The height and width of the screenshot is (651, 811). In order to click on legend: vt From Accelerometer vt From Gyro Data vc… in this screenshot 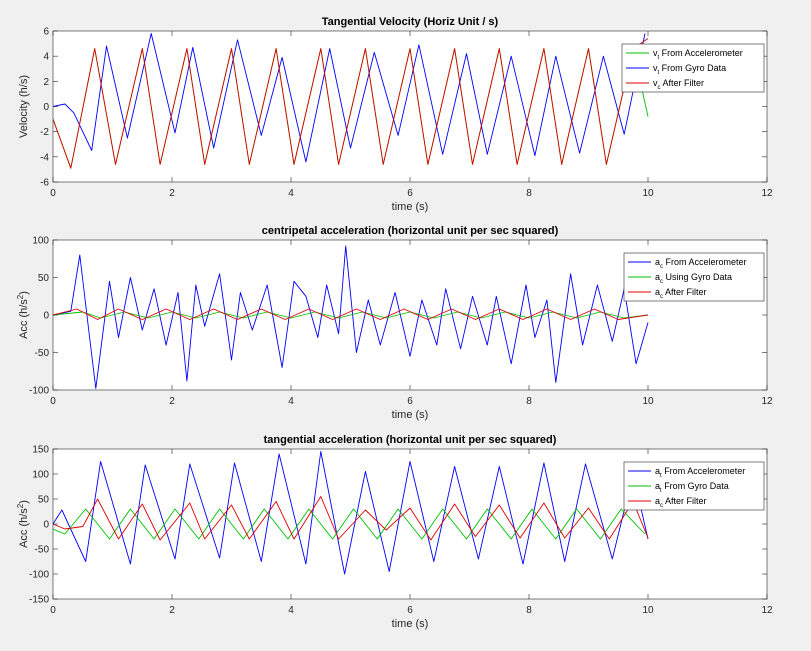, I will do `click(693, 68)`.